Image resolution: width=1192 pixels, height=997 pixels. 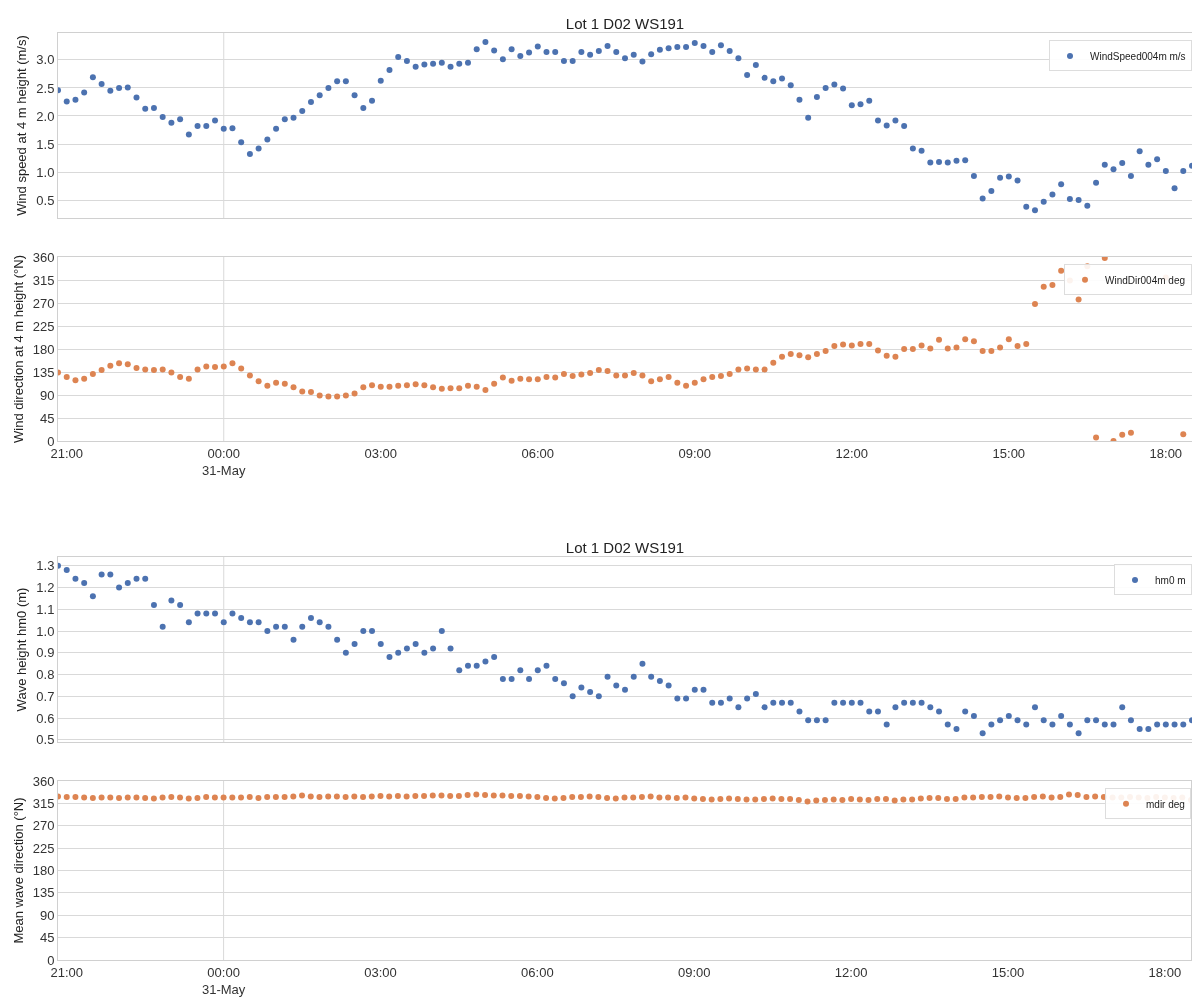 I want to click on y-tick-label: 1.2, so click(x=45, y=588).